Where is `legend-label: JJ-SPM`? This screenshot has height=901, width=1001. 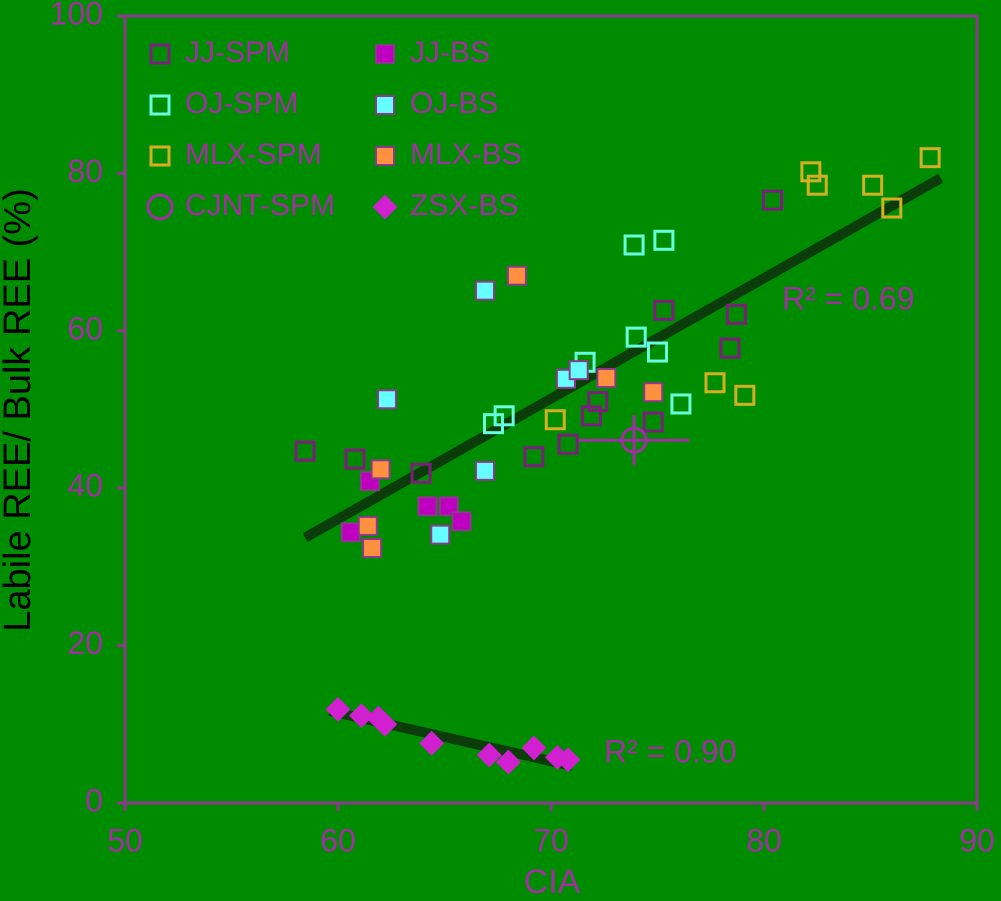
legend-label: JJ-SPM is located at coordinates (237, 52).